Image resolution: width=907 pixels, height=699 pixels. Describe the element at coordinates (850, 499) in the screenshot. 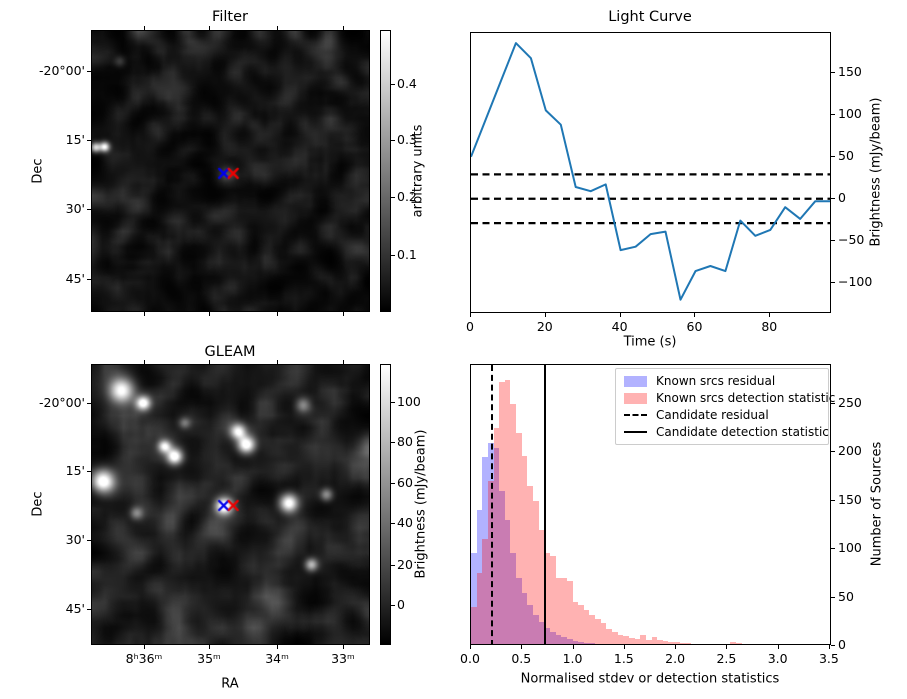

I see `tick-label: 150` at that location.